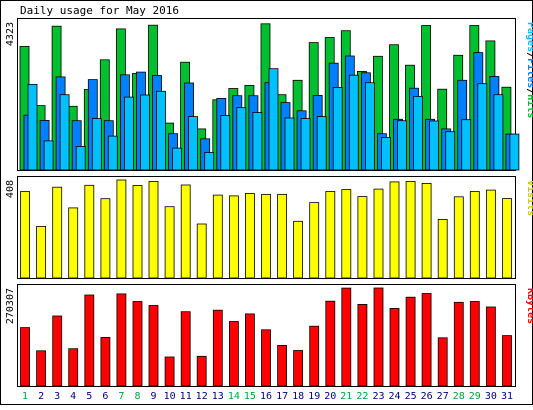 The image size is (533, 410). What do you see at coordinates (314, 396) in the screenshot?
I see `x-tick-label-day-19: 19` at bounding box center [314, 396].